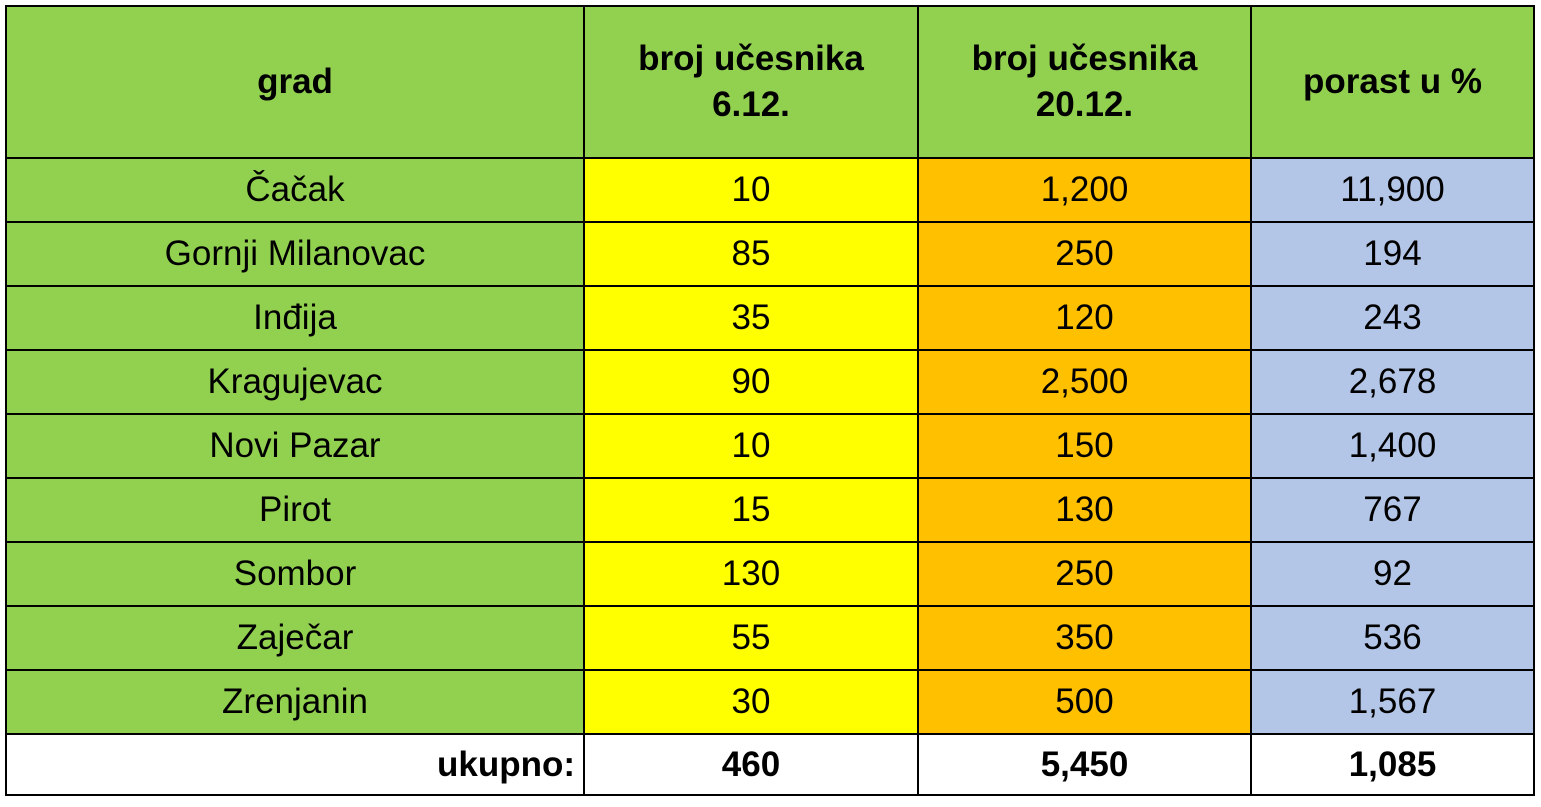 This screenshot has height=807, width=1541. I want to click on data-row: Čačak 10 1,200 11,900, so click(770, 190).